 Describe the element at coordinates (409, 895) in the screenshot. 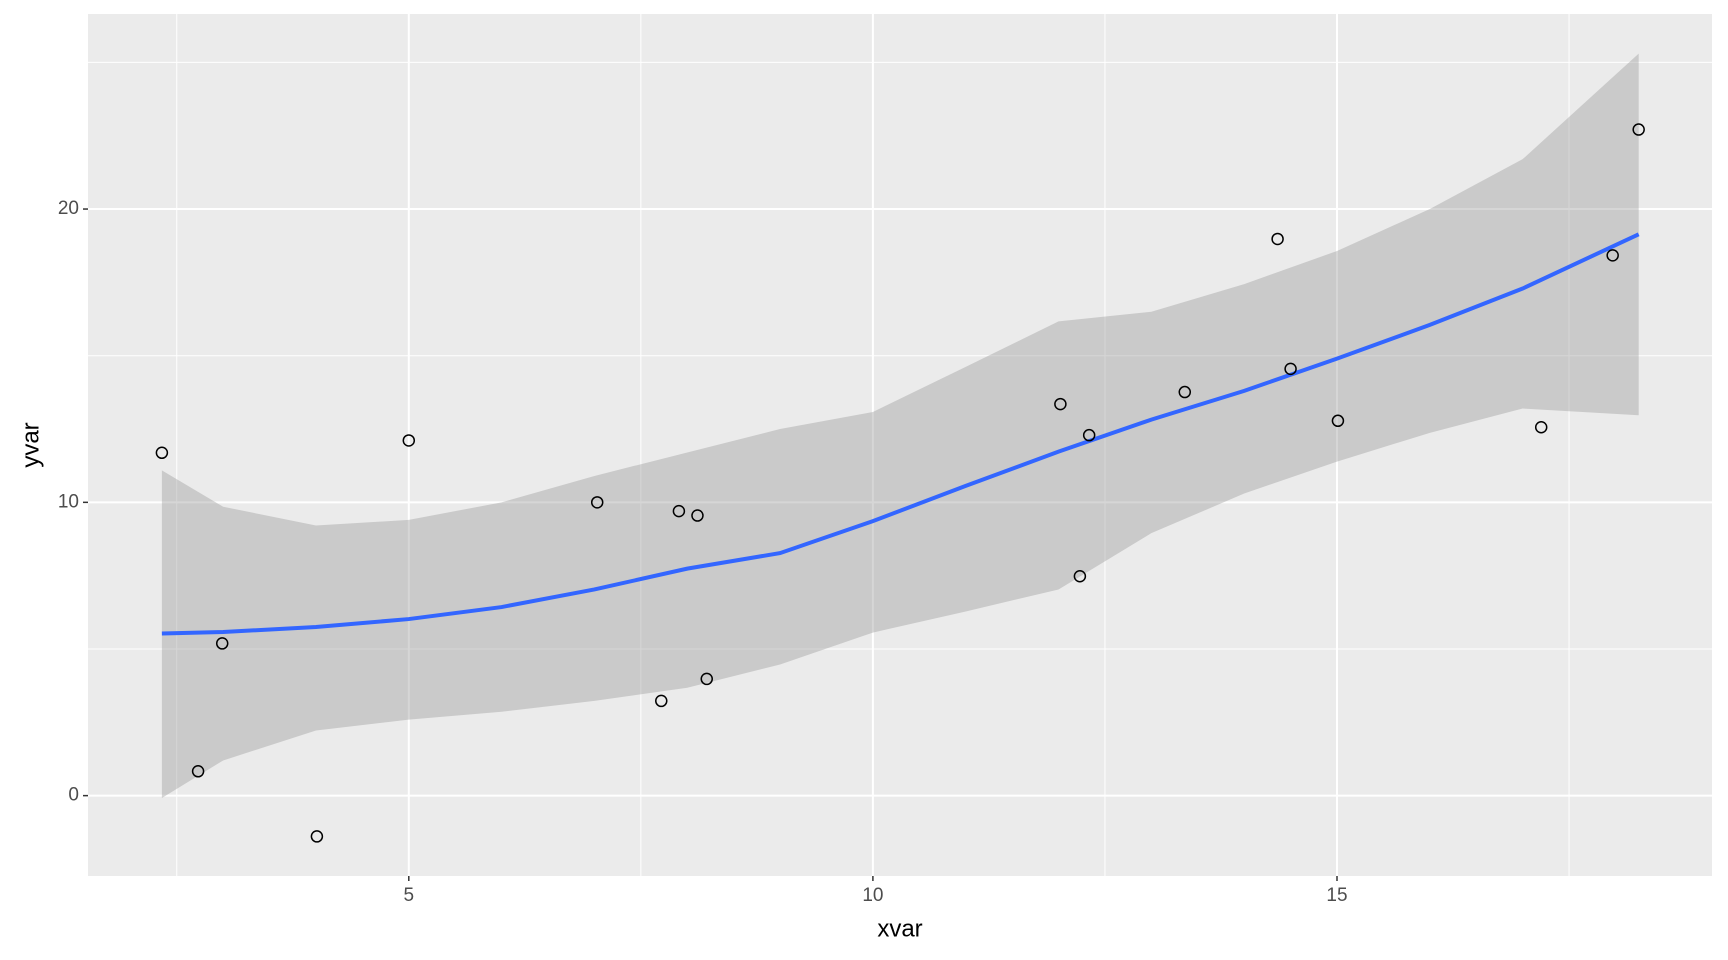

I see `x-tick-label: 5` at that location.